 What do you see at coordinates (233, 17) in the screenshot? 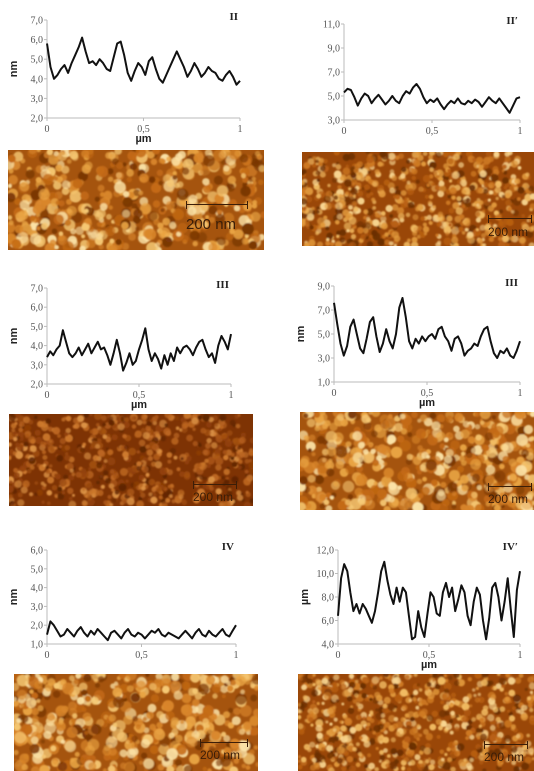
I see `panel-label: II` at bounding box center [233, 17].